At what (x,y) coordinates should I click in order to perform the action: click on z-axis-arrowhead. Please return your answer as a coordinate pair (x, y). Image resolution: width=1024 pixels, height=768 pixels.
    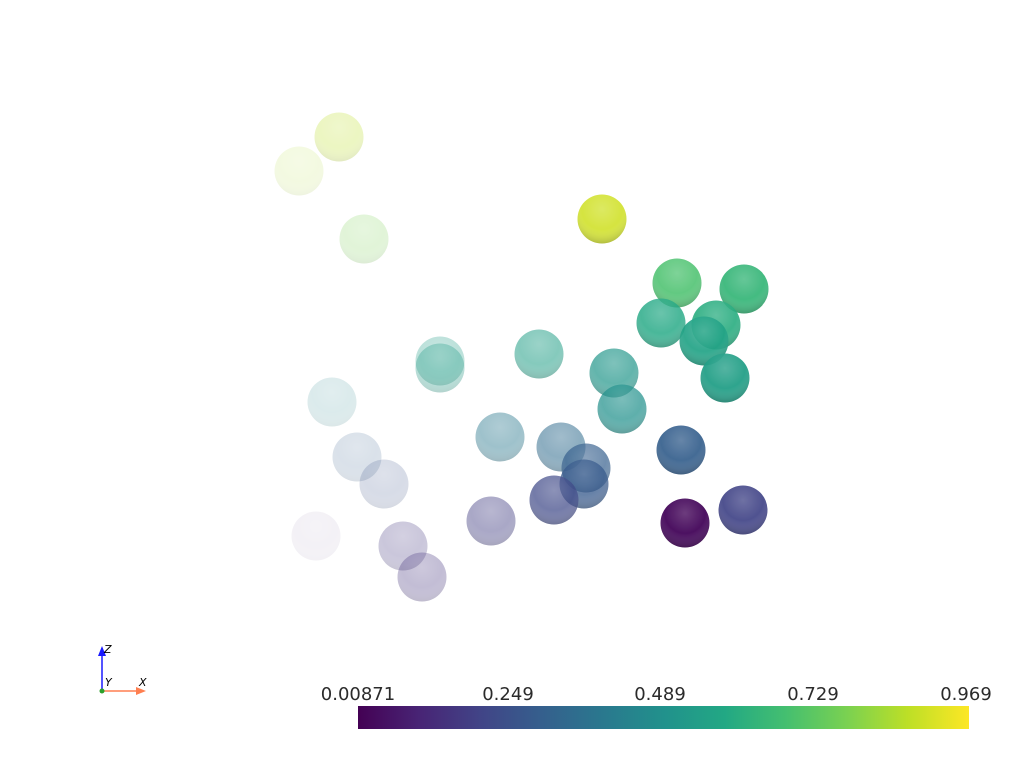
    Looking at the image, I should click on (102, 651).